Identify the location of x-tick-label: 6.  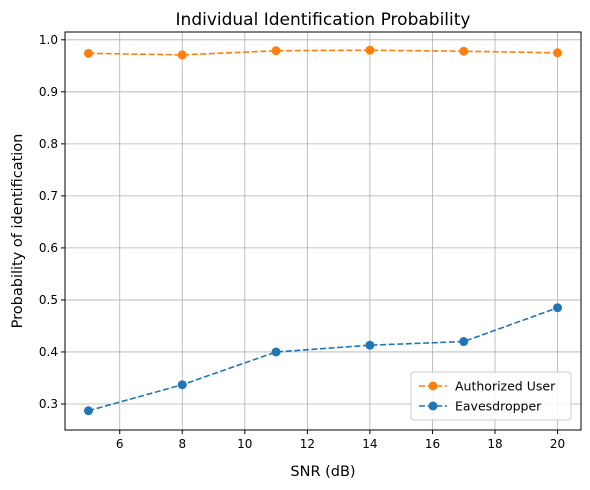
(120, 444).